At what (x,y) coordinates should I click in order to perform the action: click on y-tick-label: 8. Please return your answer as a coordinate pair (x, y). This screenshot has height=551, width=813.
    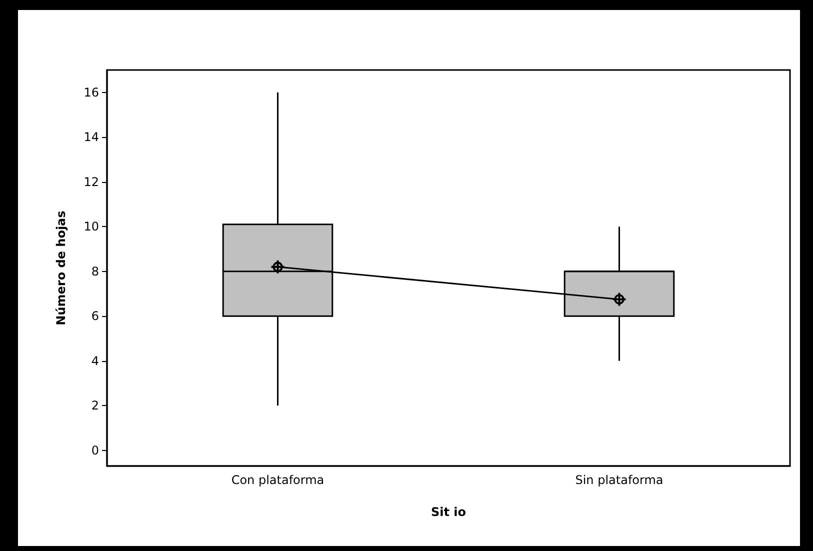
    Looking at the image, I should click on (95, 271).